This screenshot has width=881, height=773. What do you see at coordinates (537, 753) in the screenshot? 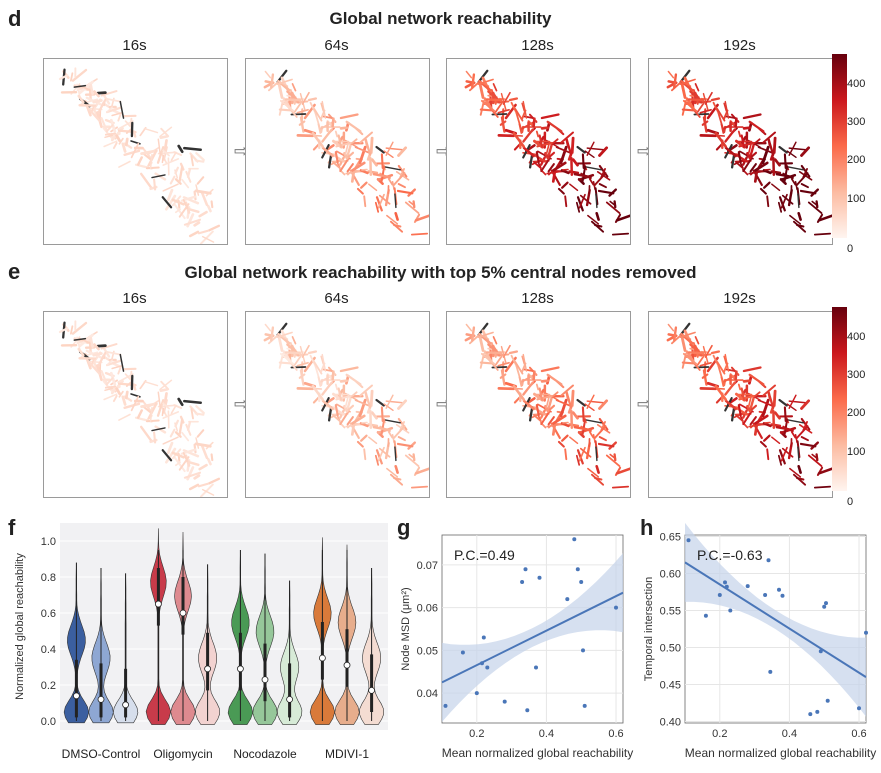
I see `x-axis-label: Mean normalized global reachability` at bounding box center [537, 753].